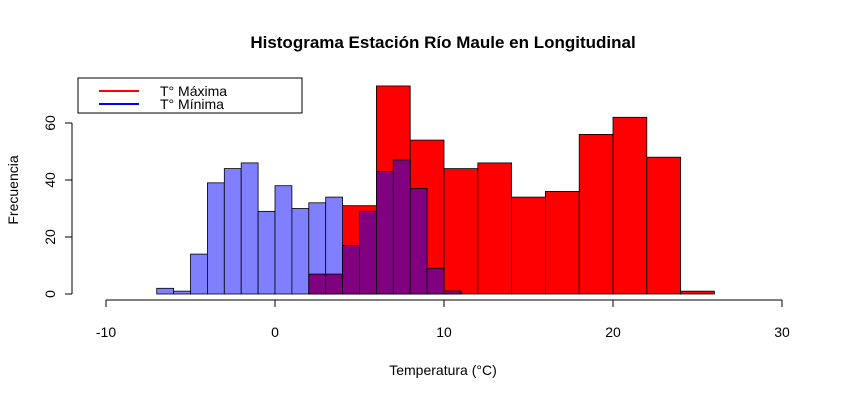 The image size is (850, 400). What do you see at coordinates (50, 123) in the screenshot?
I see `y-tick-label-3: 60` at bounding box center [50, 123].